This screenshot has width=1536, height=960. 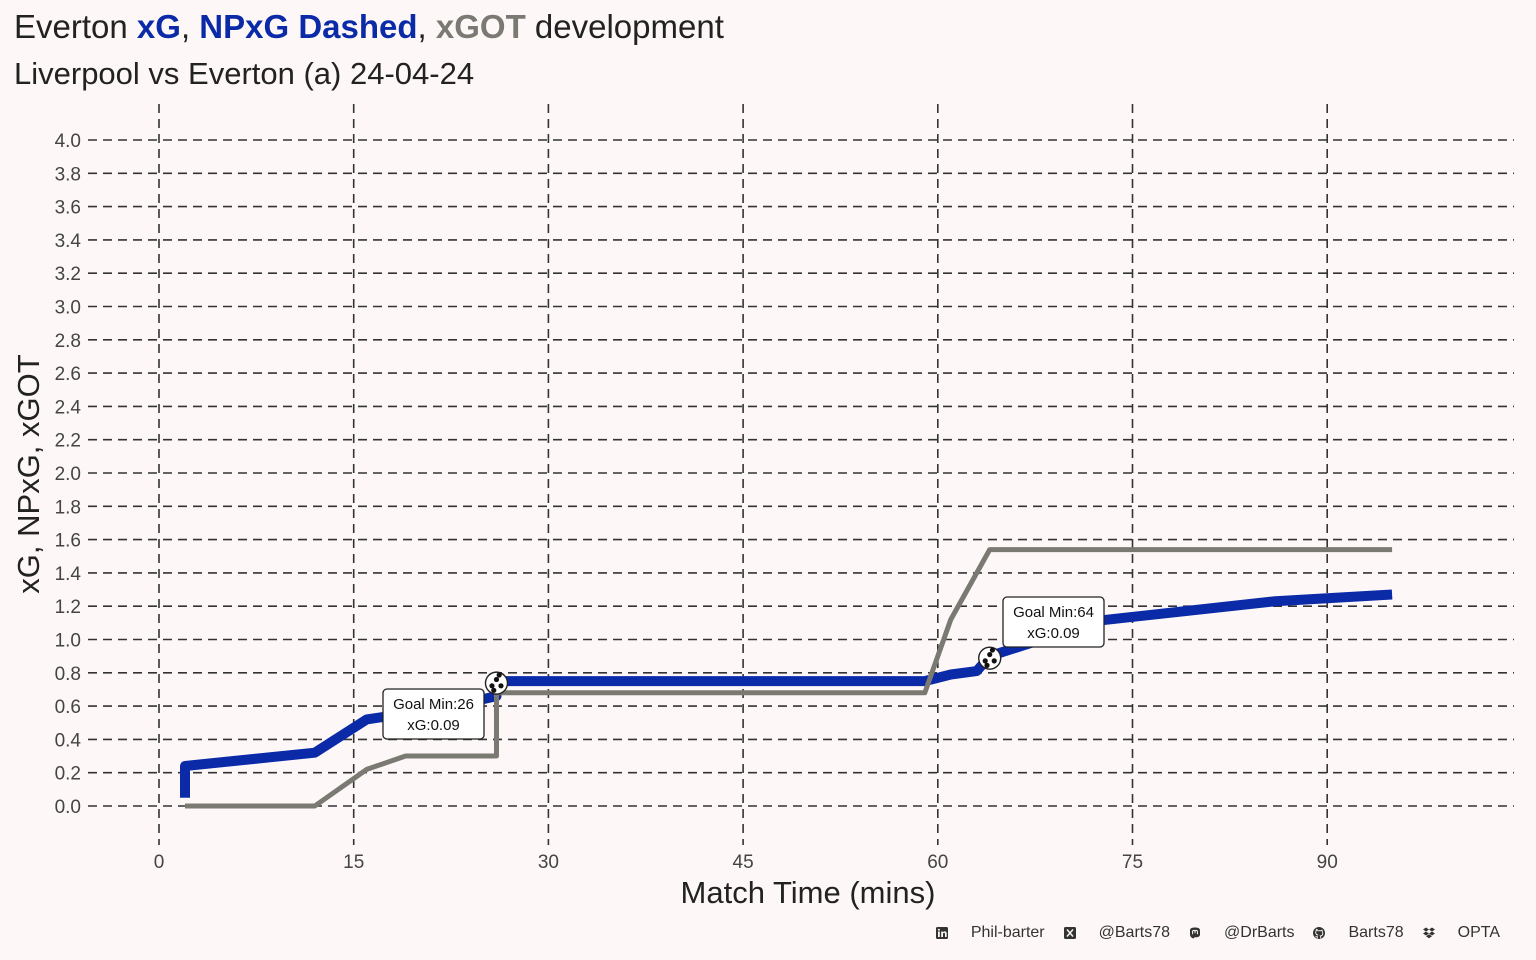 I want to click on title-sep-1: ,, so click(x=190, y=26).